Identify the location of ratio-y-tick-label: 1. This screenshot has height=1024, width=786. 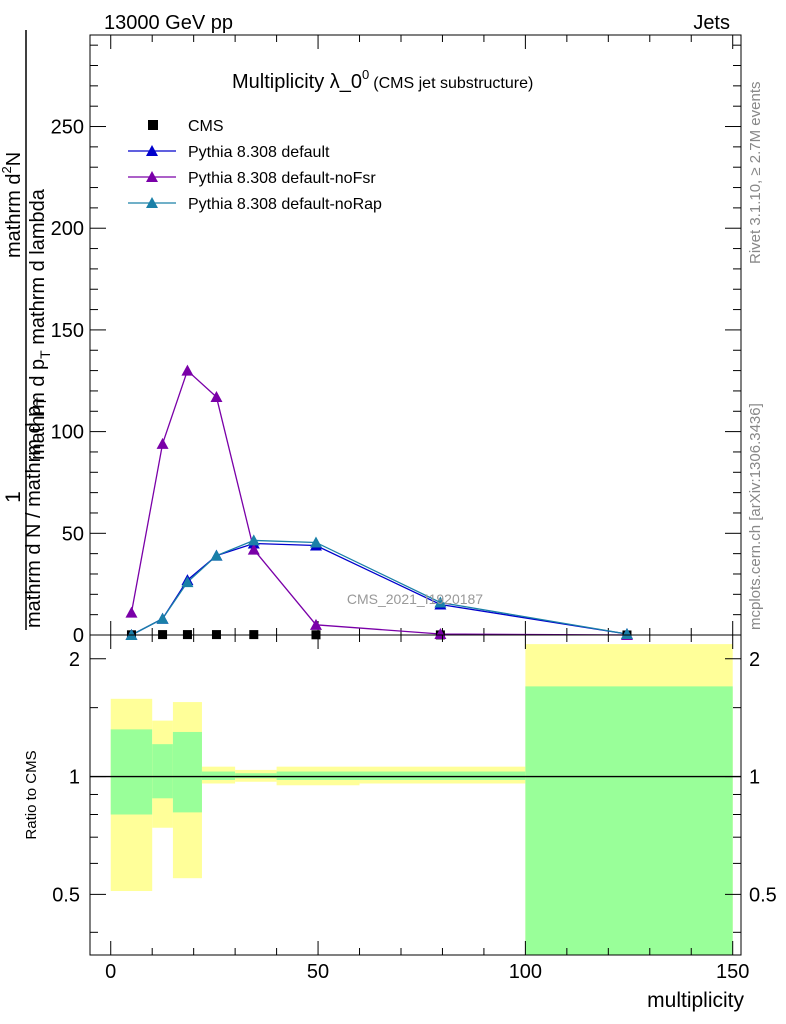
(74, 778).